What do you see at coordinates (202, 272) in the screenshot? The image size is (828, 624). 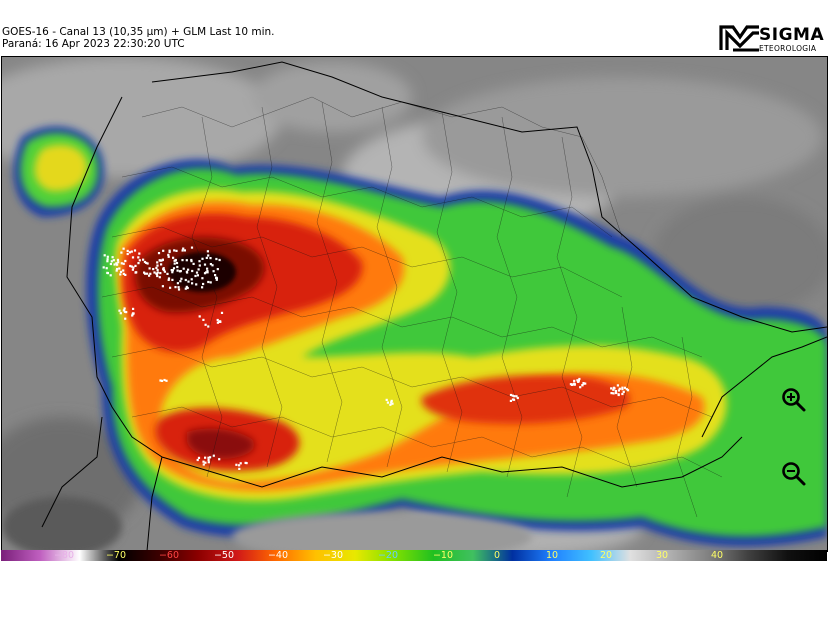 I see `cloud-top-black-core` at bounding box center [202, 272].